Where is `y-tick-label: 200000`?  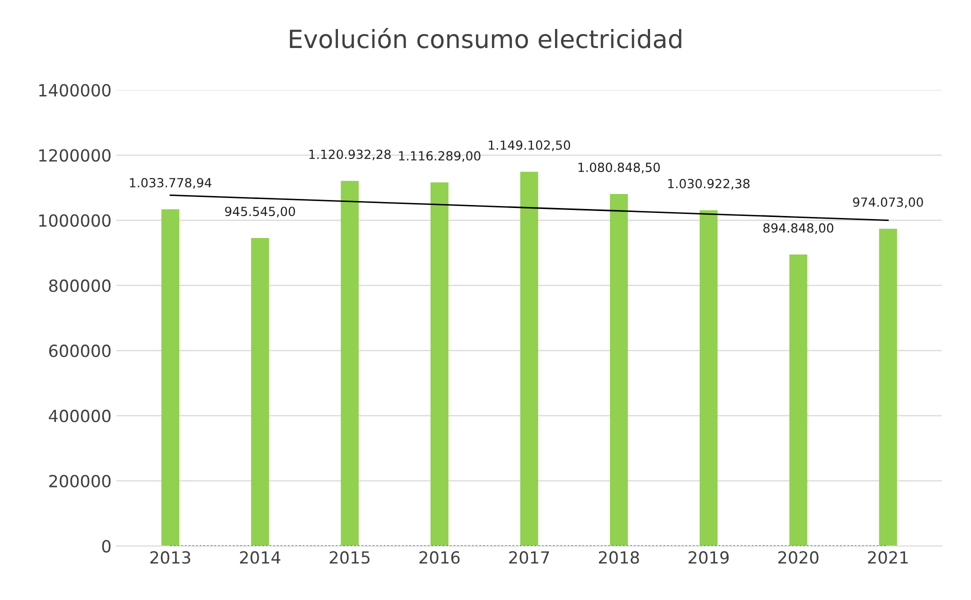 y-tick-label: 200000 is located at coordinates (80, 481).